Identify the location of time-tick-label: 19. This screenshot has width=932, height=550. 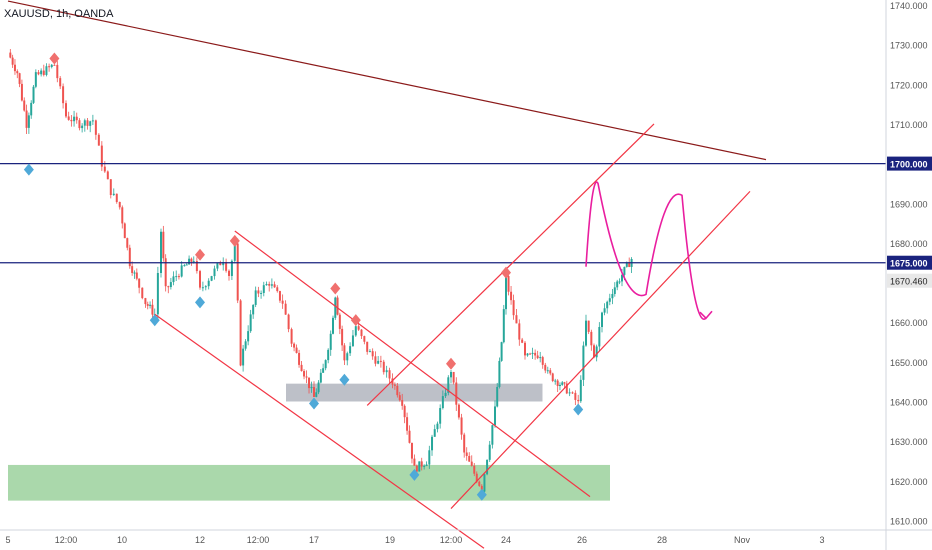
(390, 540).